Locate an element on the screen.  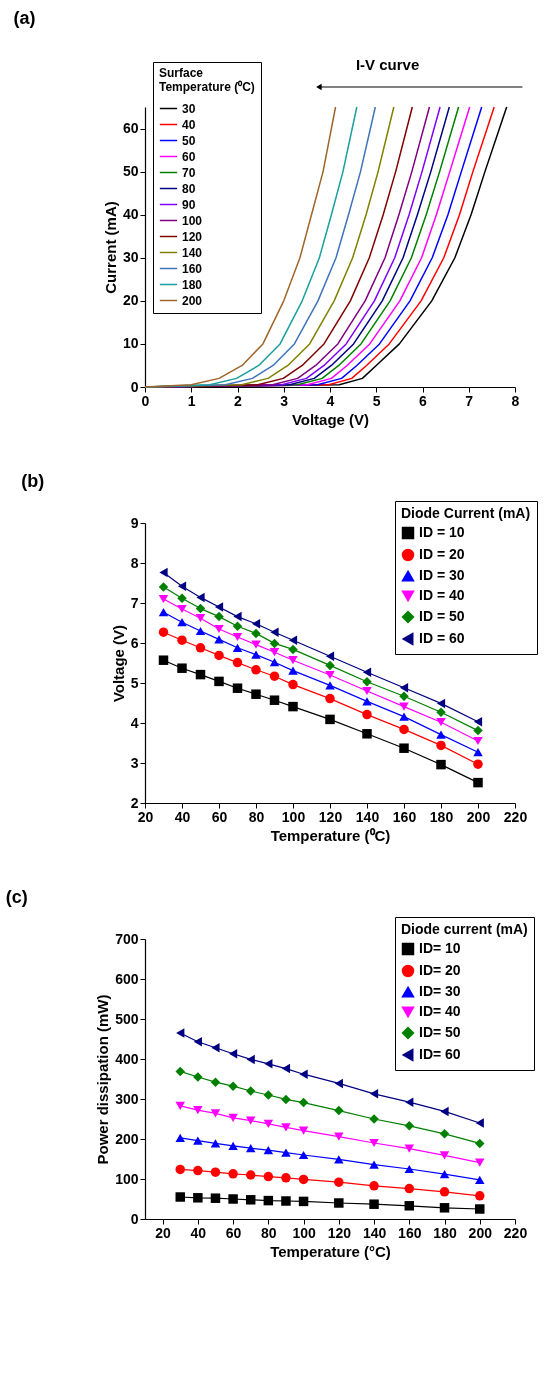
legend-label: 120 is located at coordinates (192, 236).